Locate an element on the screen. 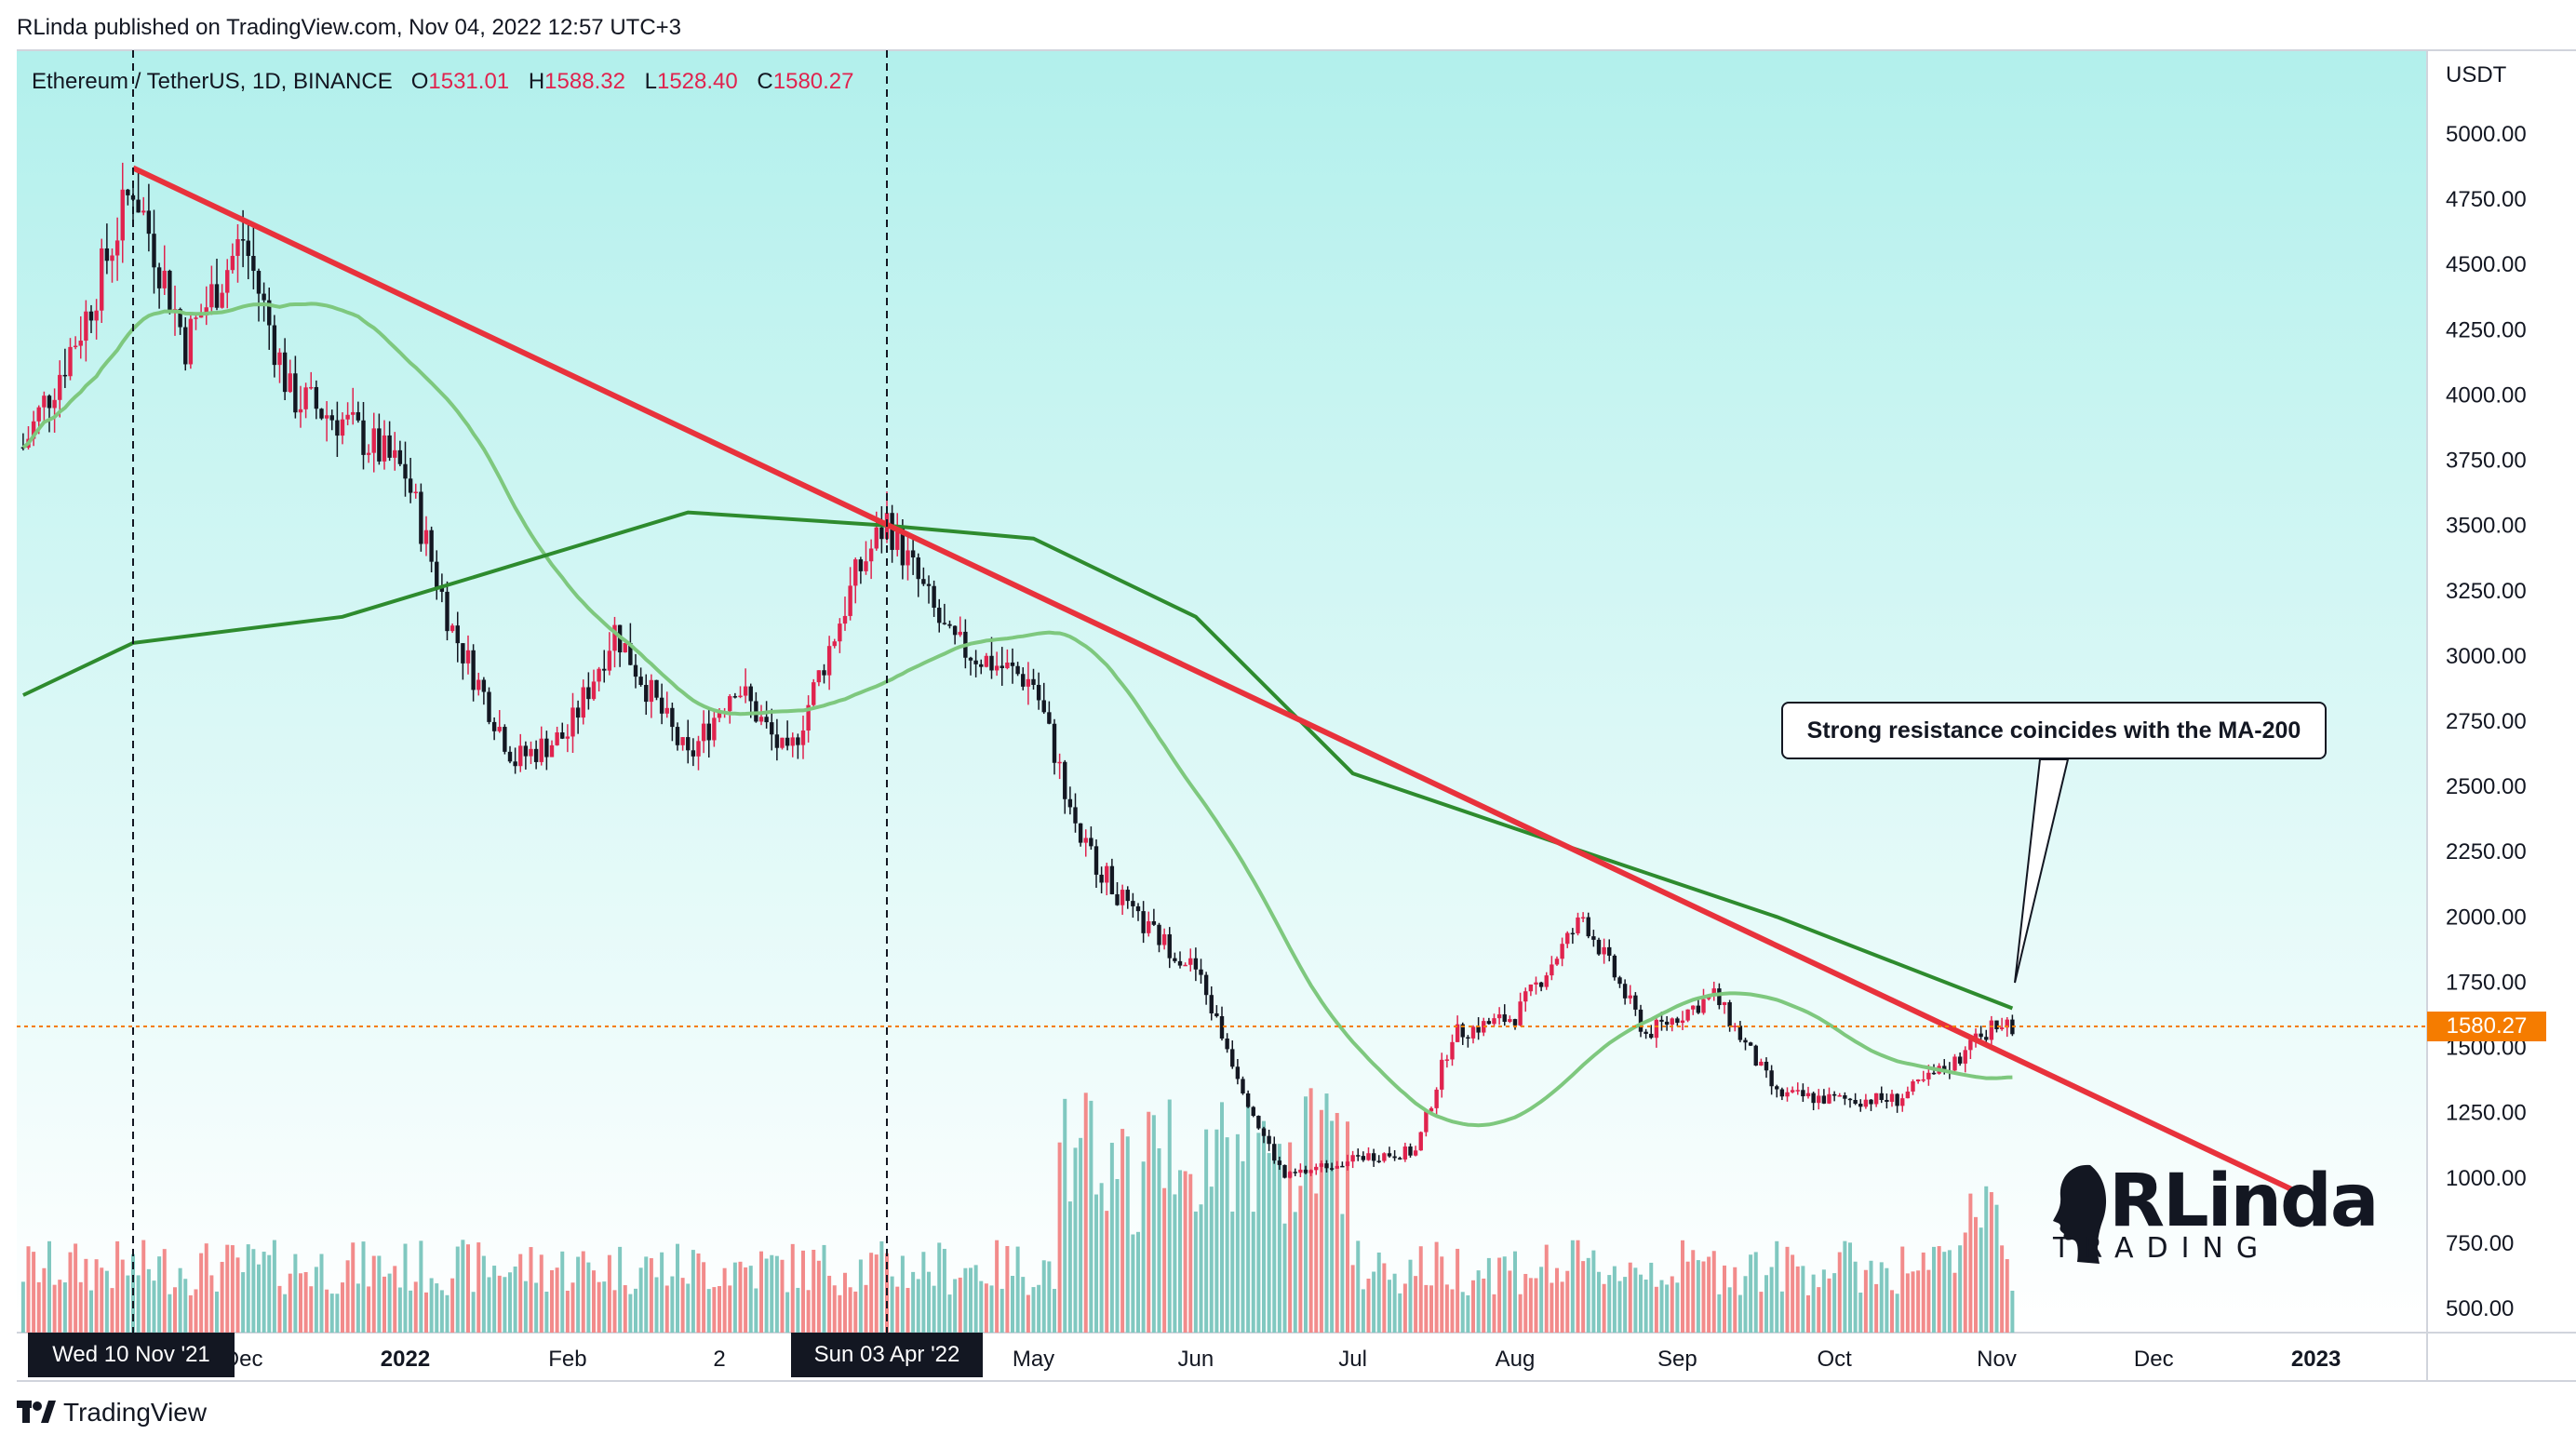  price-tick-label: 3250.00 is located at coordinates (2486, 591).